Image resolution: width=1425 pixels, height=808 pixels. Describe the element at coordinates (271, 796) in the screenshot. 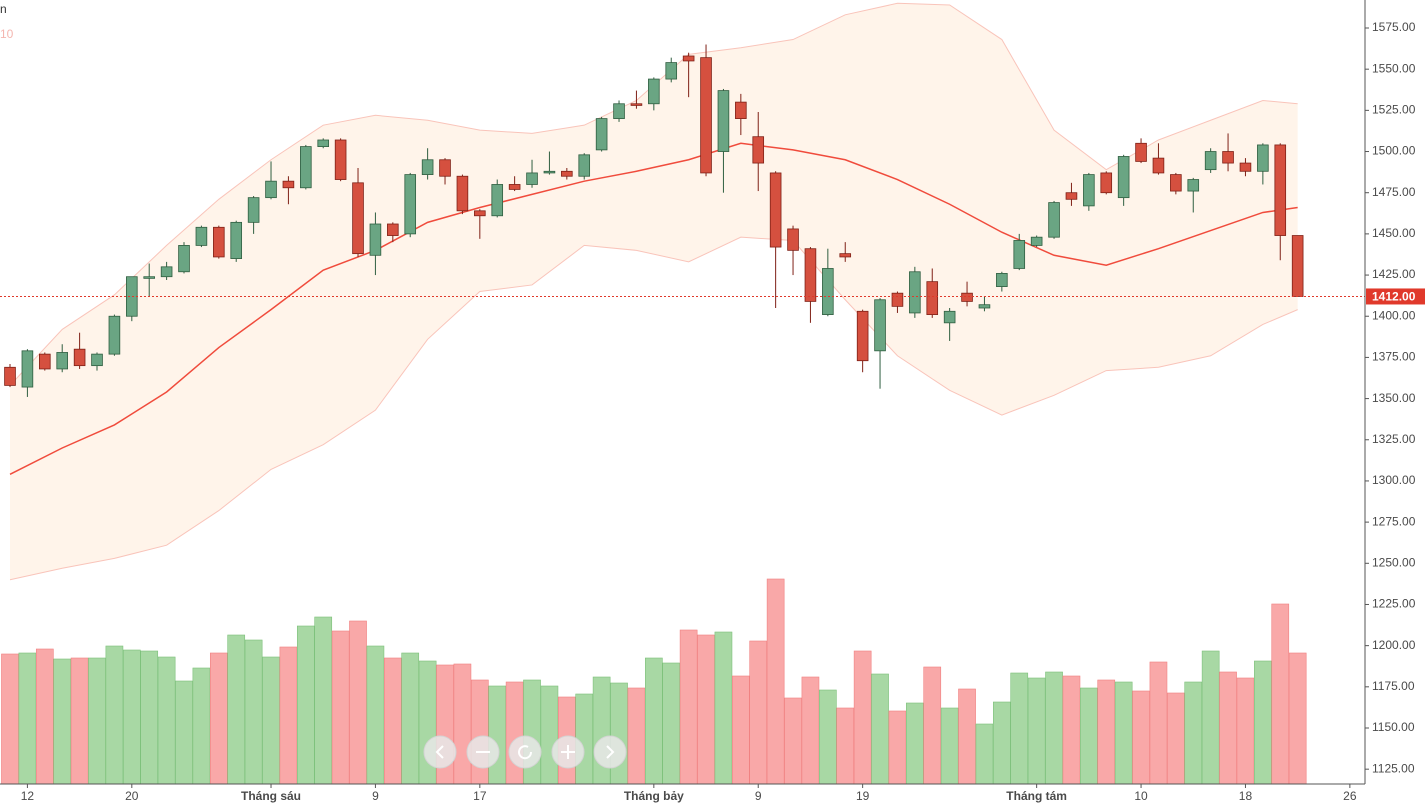

I see `x-tick-label: Tháng sáu` at that location.